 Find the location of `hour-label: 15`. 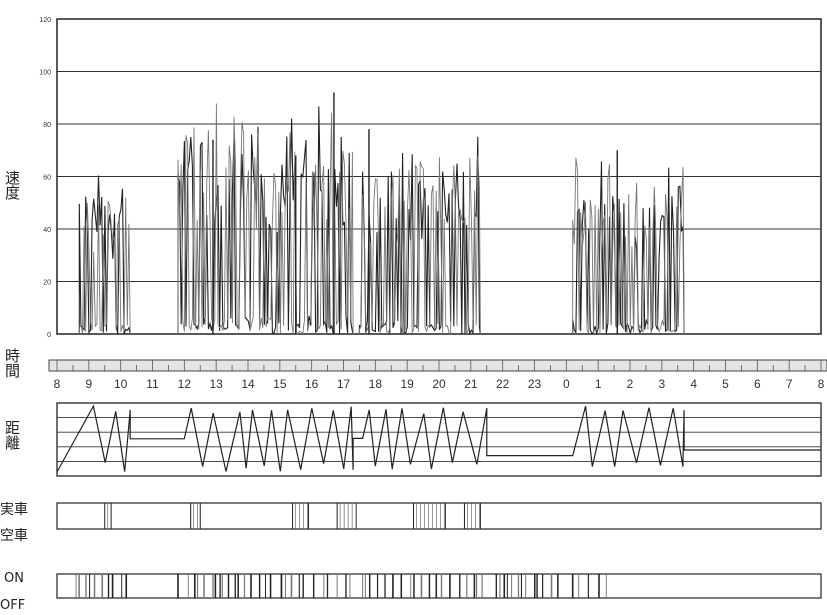

hour-label: 15 is located at coordinates (280, 384).